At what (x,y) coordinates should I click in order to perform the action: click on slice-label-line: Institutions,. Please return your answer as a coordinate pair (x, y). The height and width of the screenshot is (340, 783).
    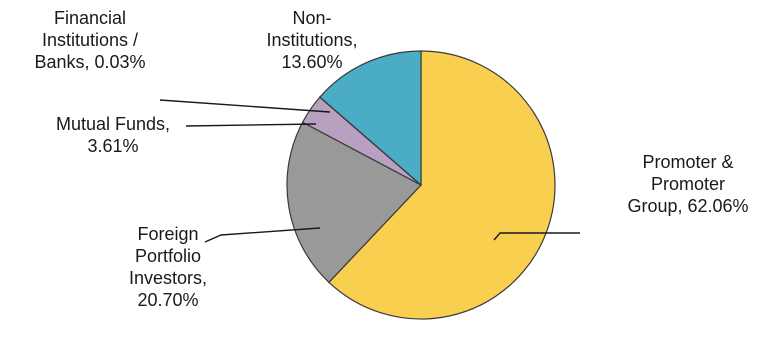
    Looking at the image, I should click on (311, 40).